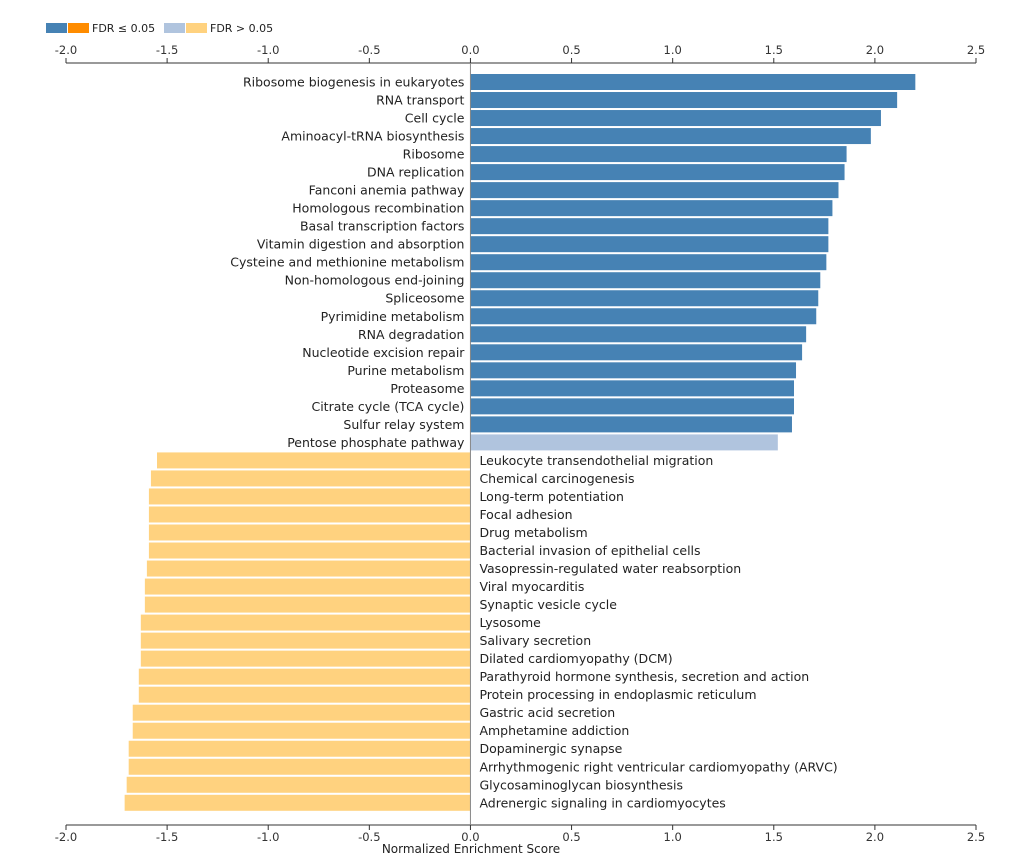 Image resolution: width=1018 pixels, height=864 pixels. What do you see at coordinates (589, 550) in the screenshot?
I see `category-label: Bacterial invasion of epithelial cells` at bounding box center [589, 550].